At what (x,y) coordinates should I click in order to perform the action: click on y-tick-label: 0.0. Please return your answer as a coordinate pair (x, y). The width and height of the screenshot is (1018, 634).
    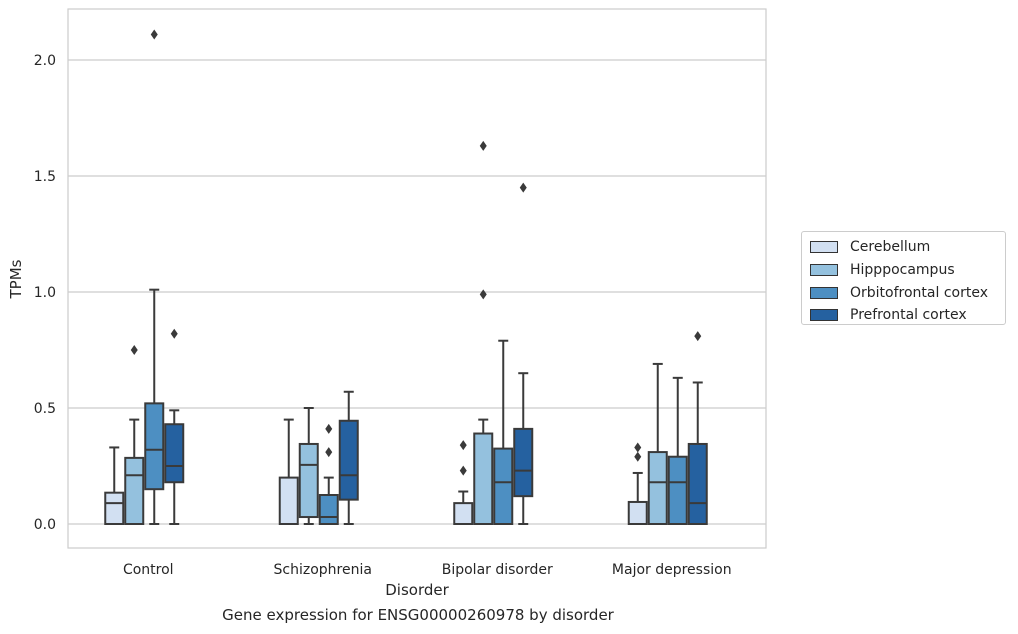
    Looking at the image, I should click on (45, 525).